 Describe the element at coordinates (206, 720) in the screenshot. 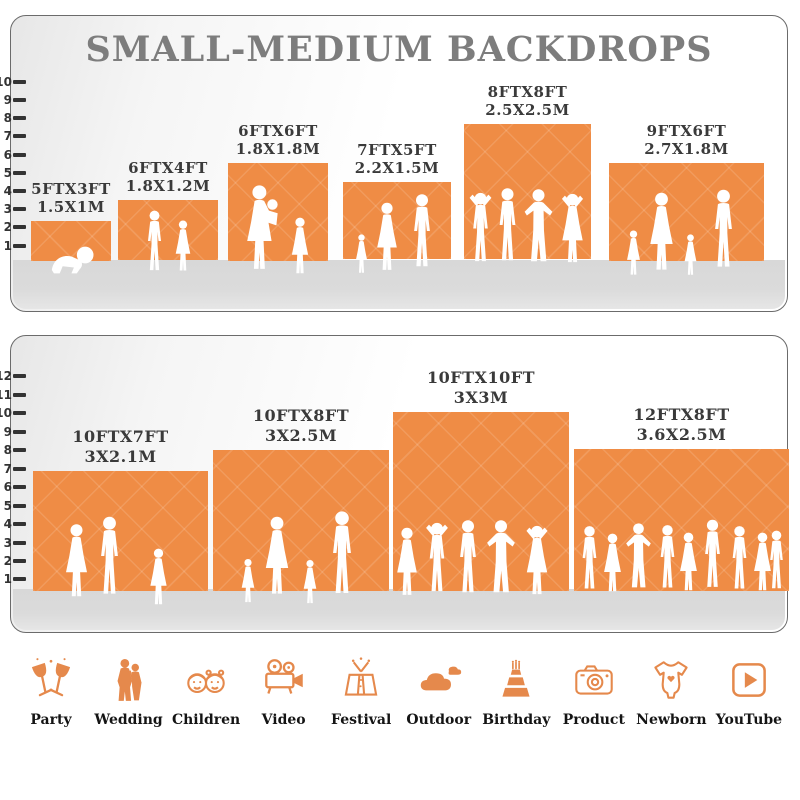

I see `category-label: Children` at that location.